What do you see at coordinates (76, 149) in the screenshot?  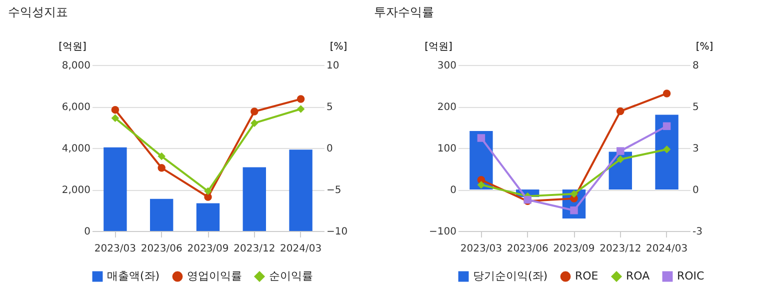 I see `y-tick-label: 4,000` at bounding box center [76, 149].